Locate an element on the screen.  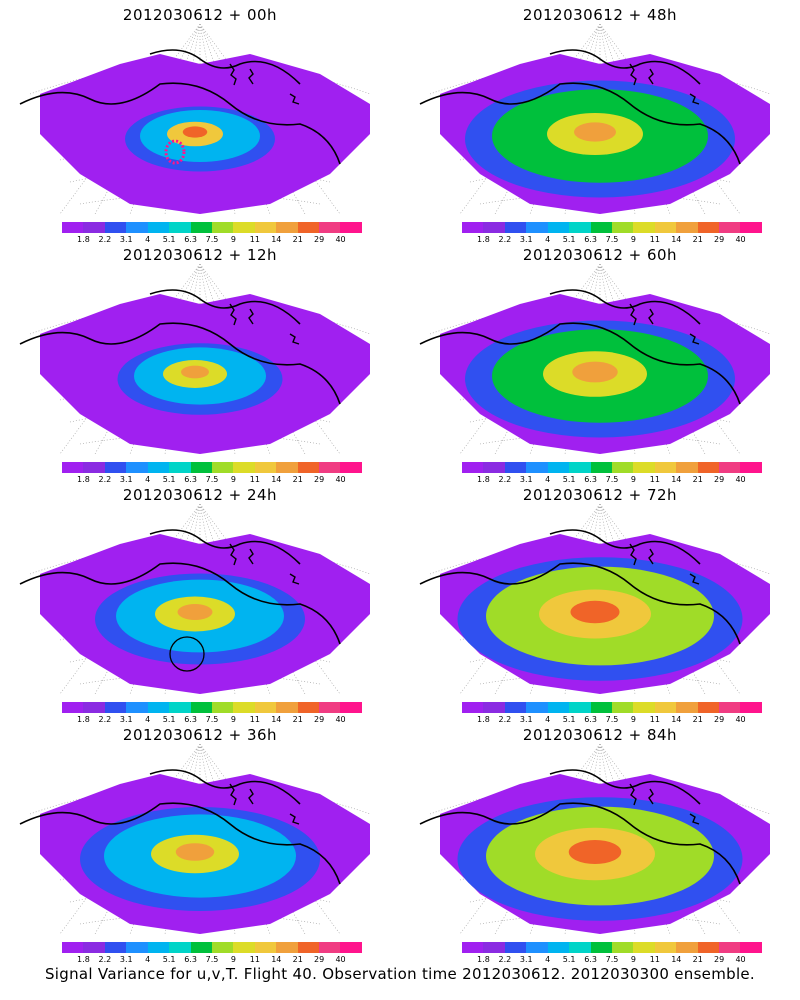
flight-track-marker is located at coordinates (175, 152).